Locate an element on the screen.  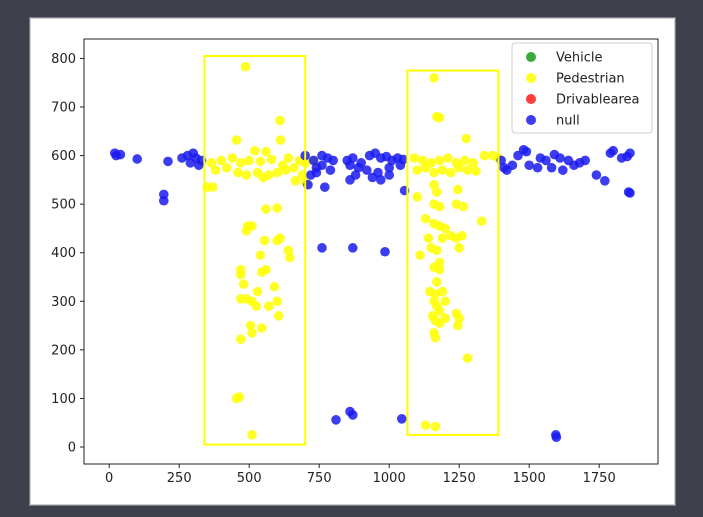
x-tick-label: 500 is located at coordinates (249, 478).